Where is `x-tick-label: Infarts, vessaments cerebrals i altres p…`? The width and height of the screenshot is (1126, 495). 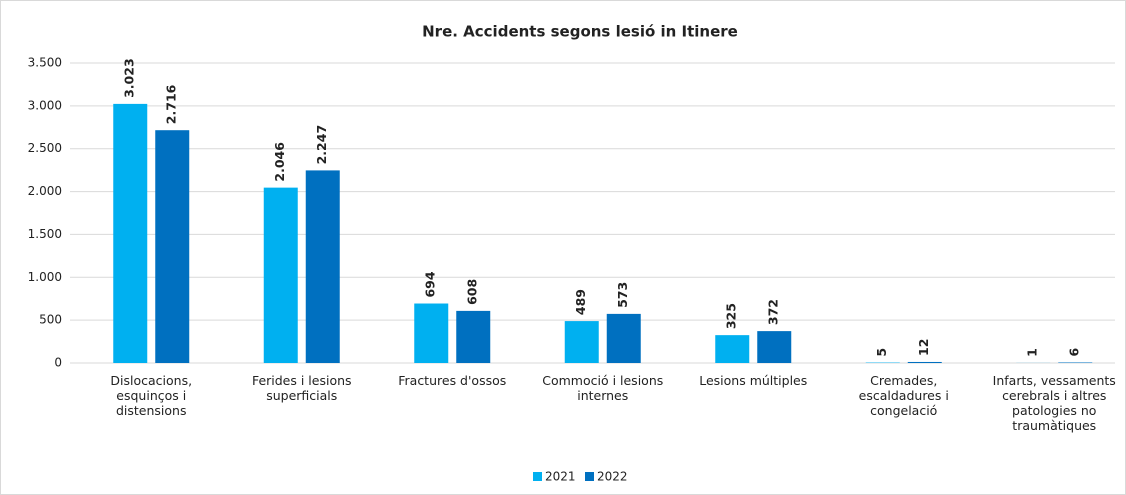 x-tick-label: Infarts, vessaments cerebrals i altres p… is located at coordinates (1054, 403).